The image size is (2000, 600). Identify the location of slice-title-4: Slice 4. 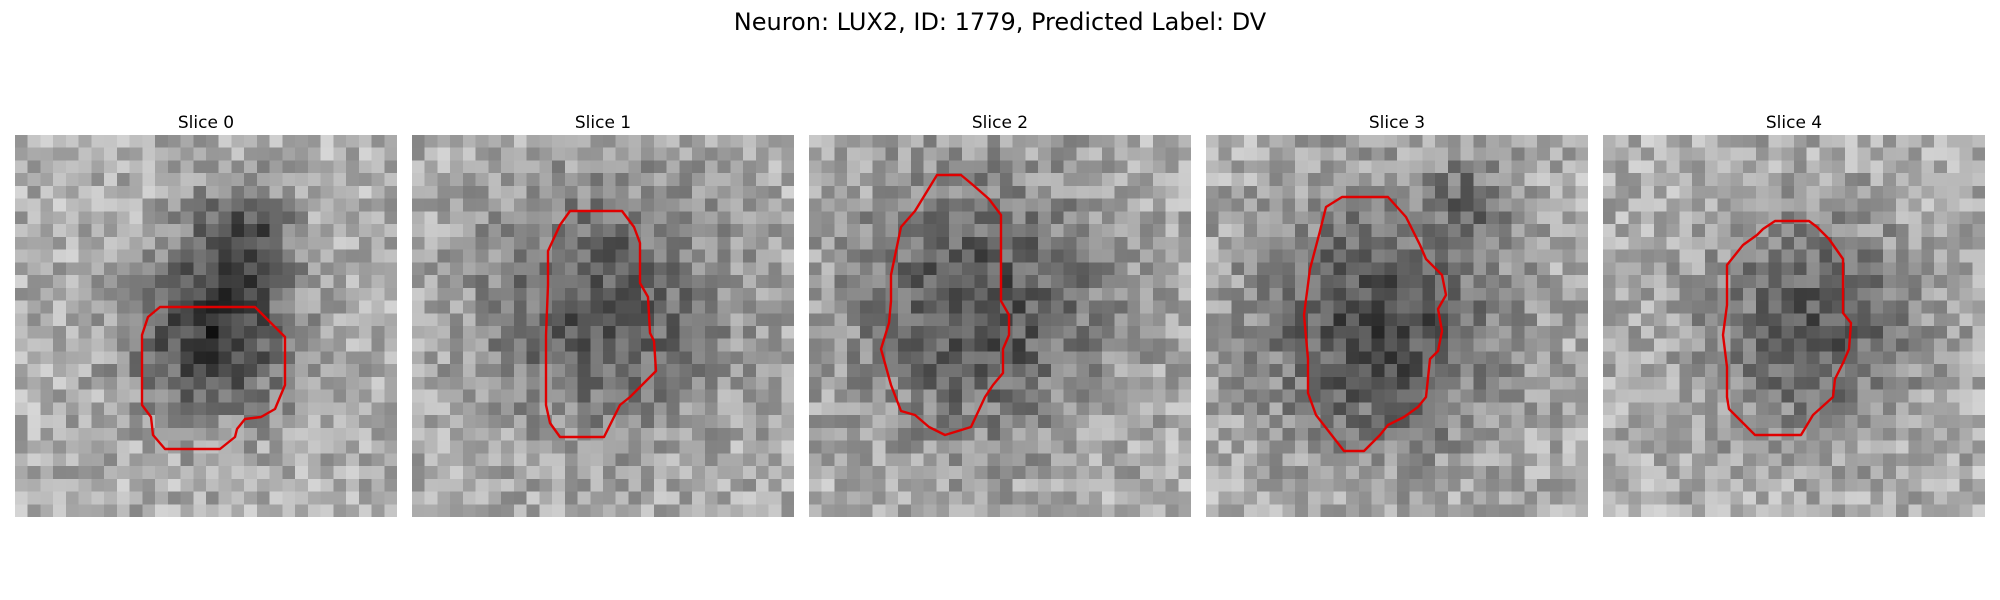
(1794, 123).